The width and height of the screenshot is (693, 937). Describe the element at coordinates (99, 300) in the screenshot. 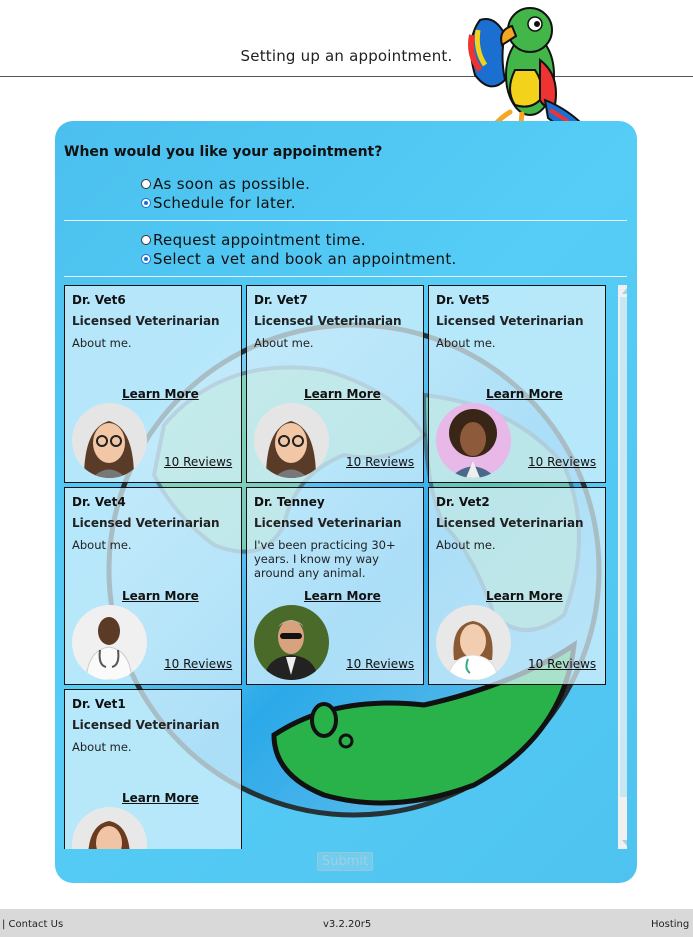

I see `vet-name: Dr. Vet6` at that location.